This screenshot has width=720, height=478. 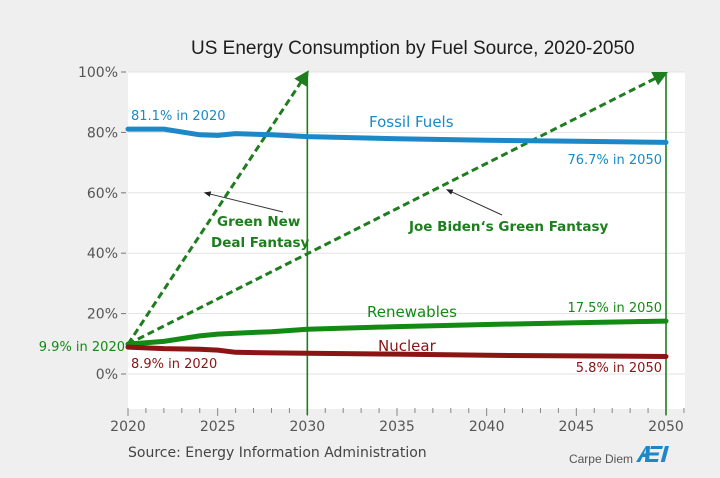 I want to click on brand: Carpe Diem, so click(x=619, y=456).